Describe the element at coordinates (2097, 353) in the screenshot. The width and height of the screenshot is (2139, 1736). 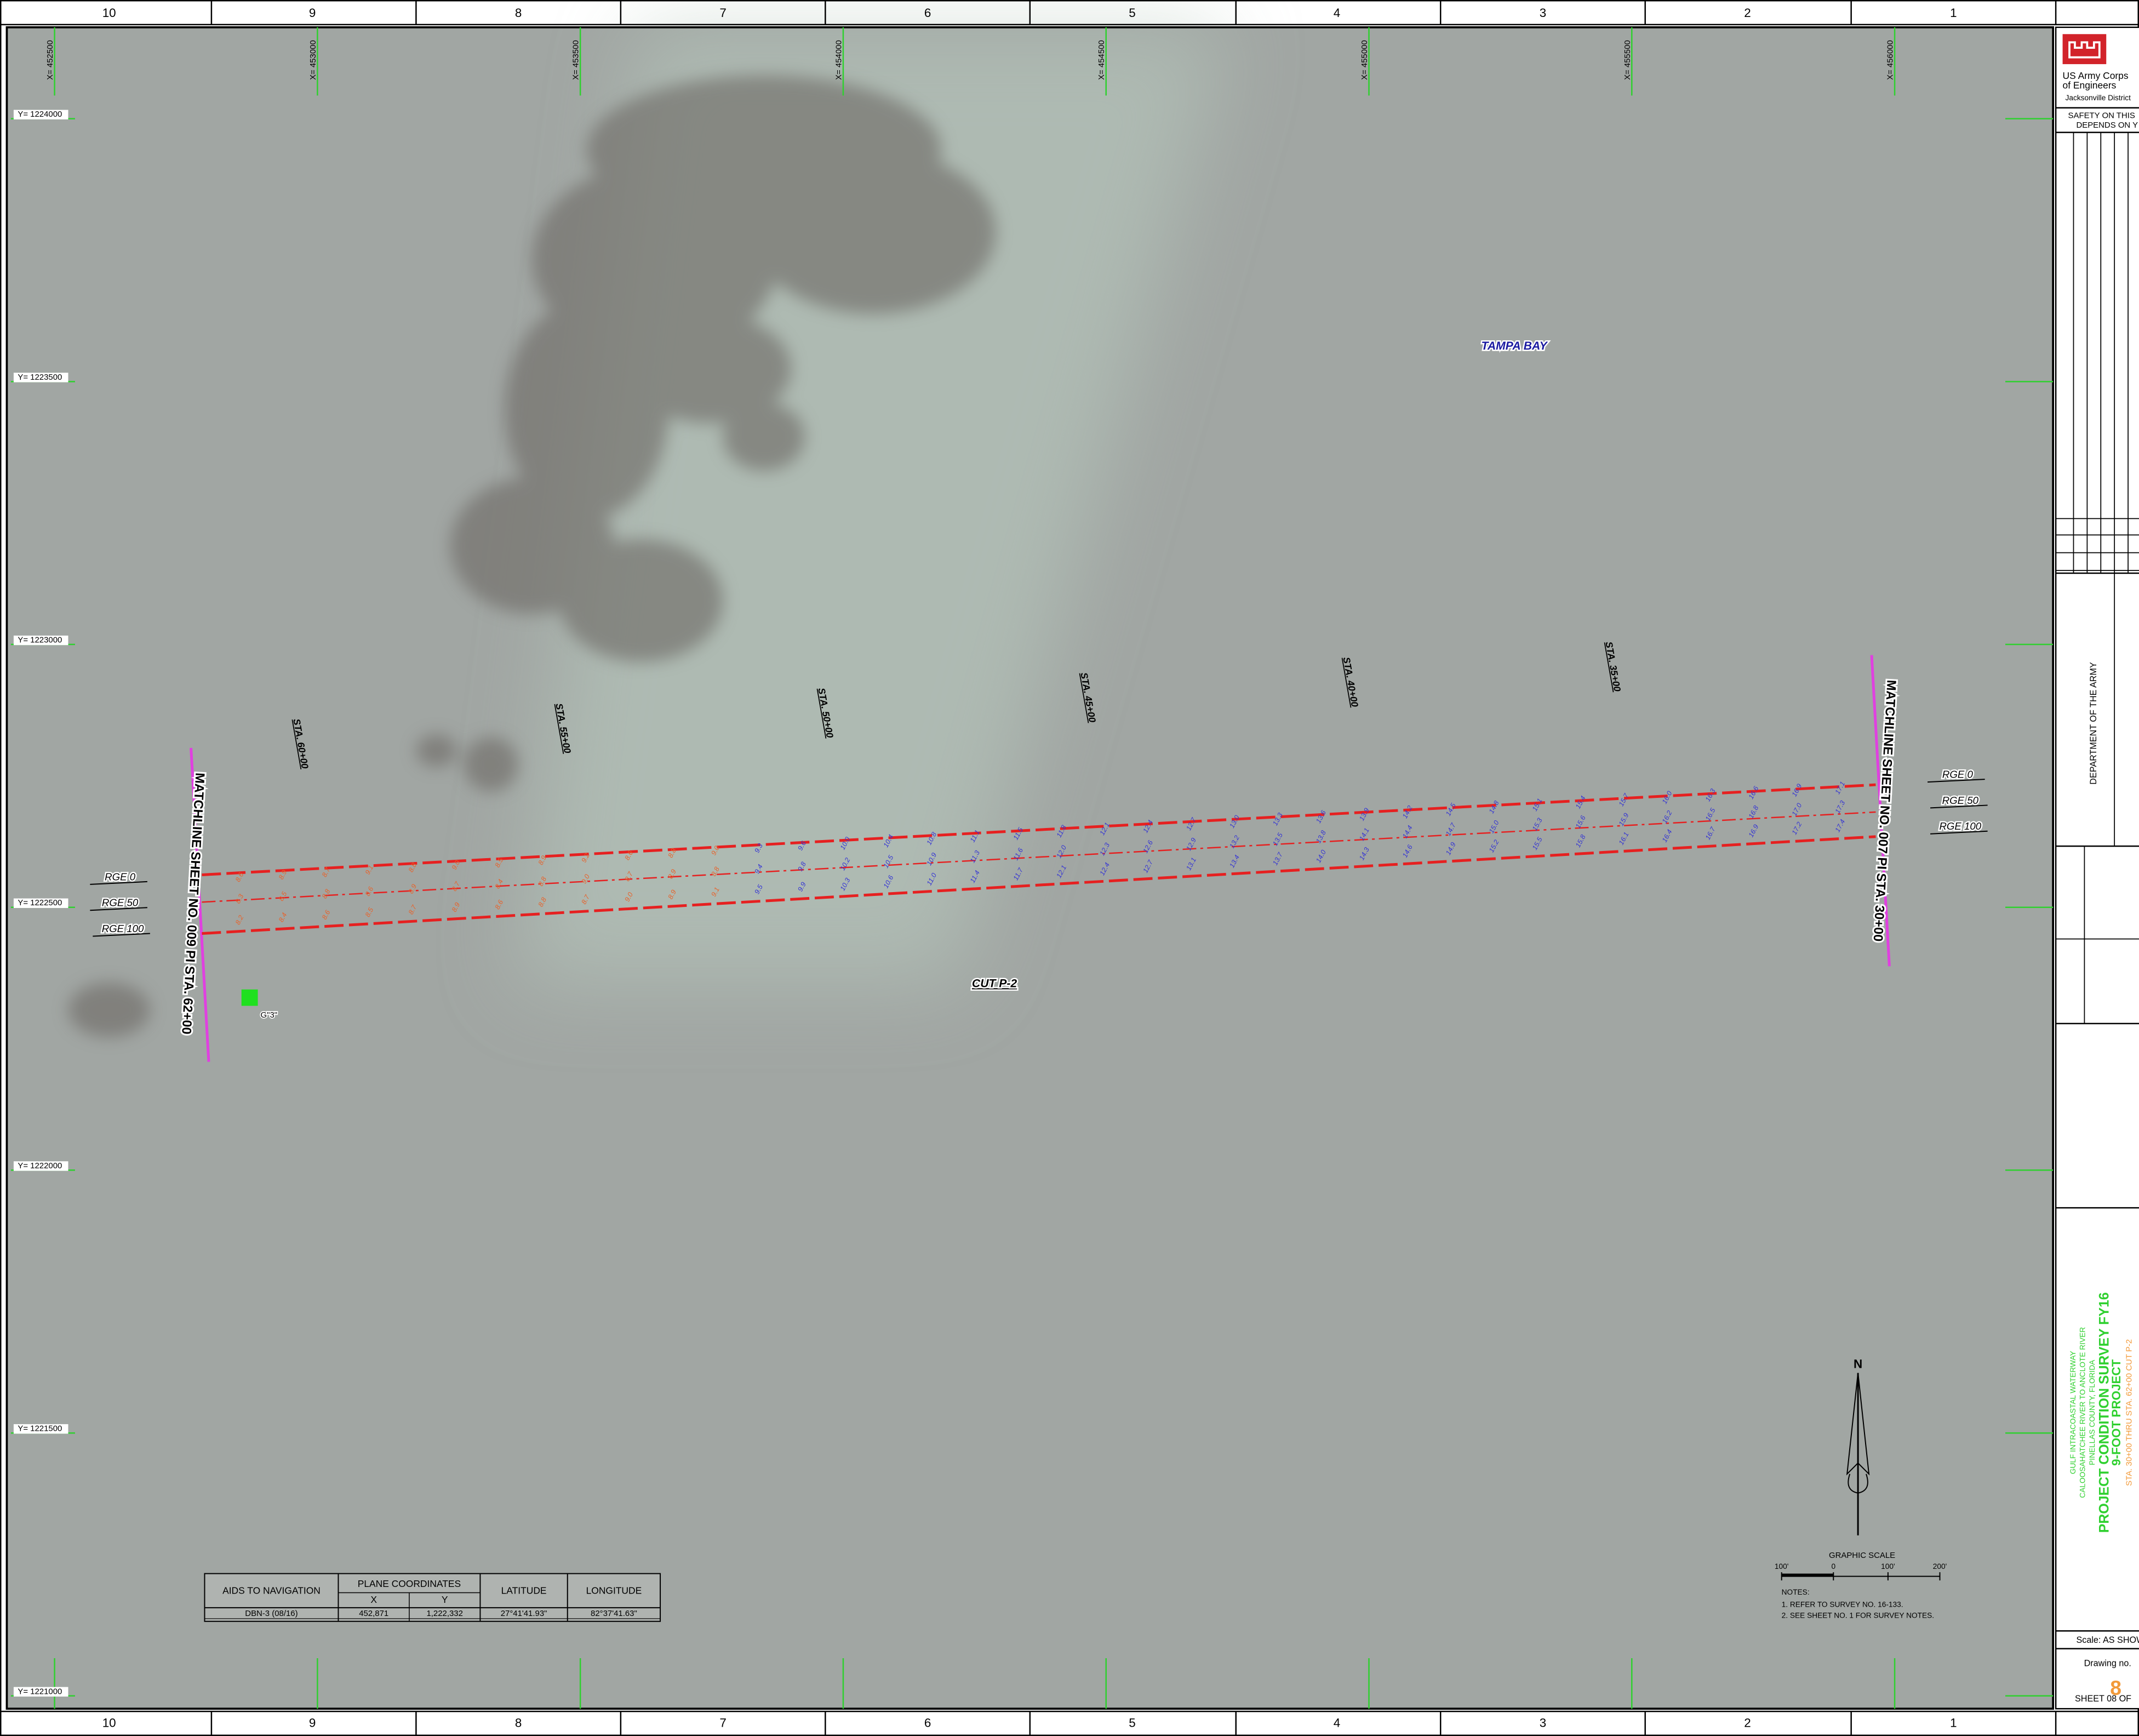
I see `revision-grid` at that location.